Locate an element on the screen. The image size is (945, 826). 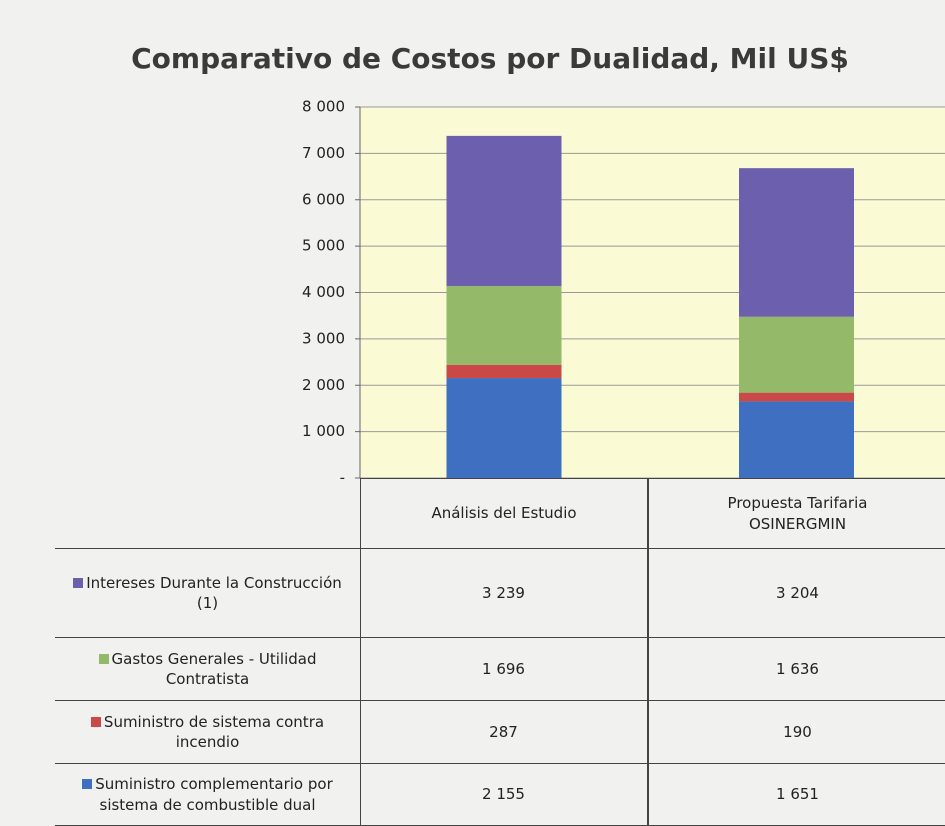
y-tick-label: 2 000 is located at coordinates (323, 385).